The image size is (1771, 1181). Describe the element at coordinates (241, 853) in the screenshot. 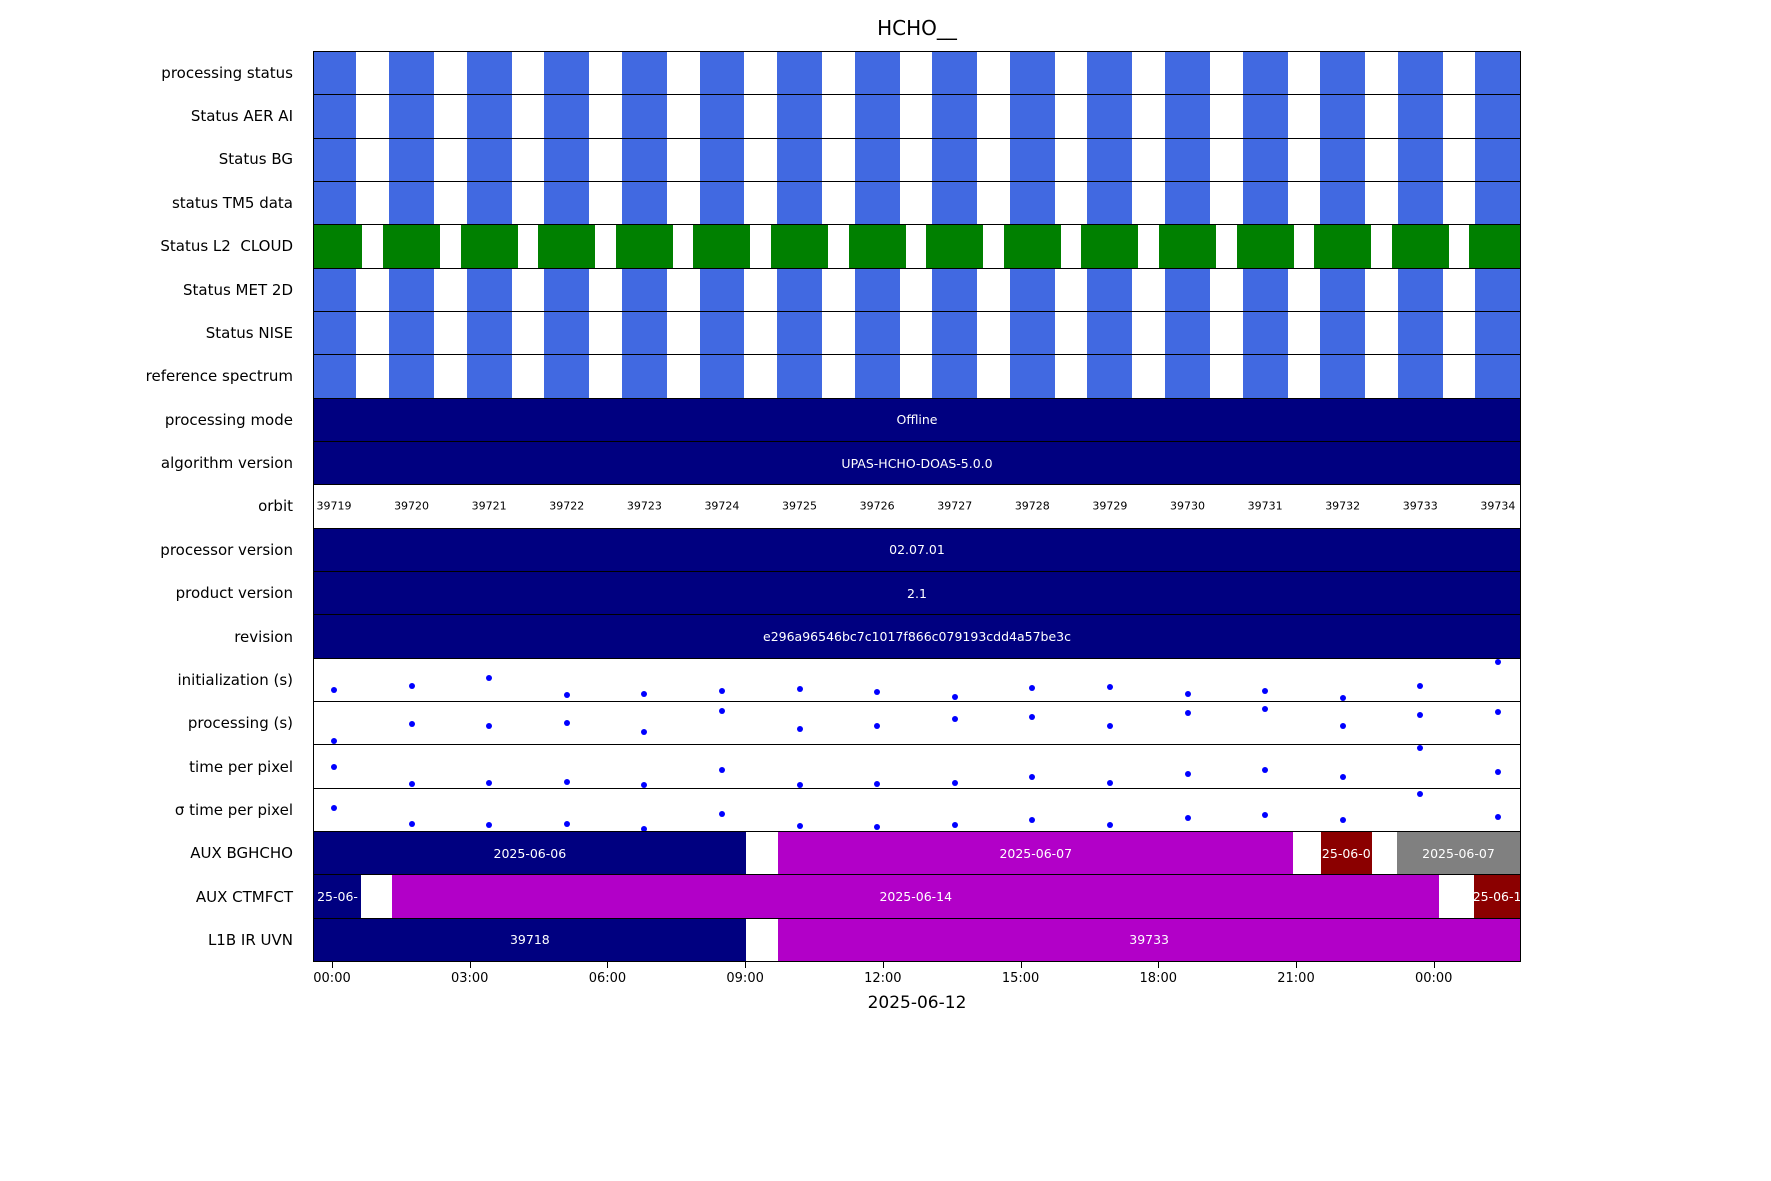

I see `row-label-18: AUX BGHCHO` at that location.